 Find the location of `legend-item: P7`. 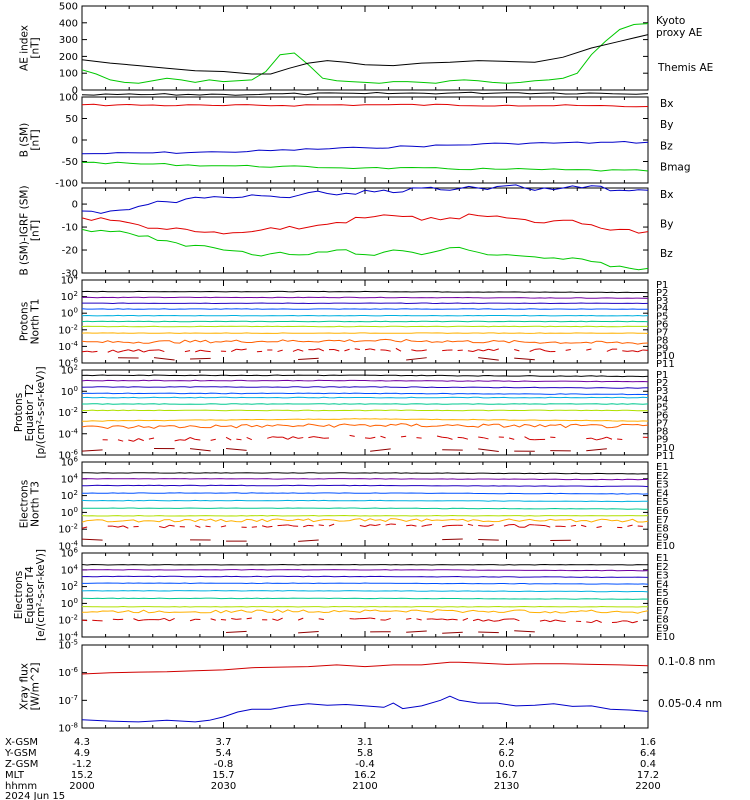

legend-item: P7 is located at coordinates (662, 332).